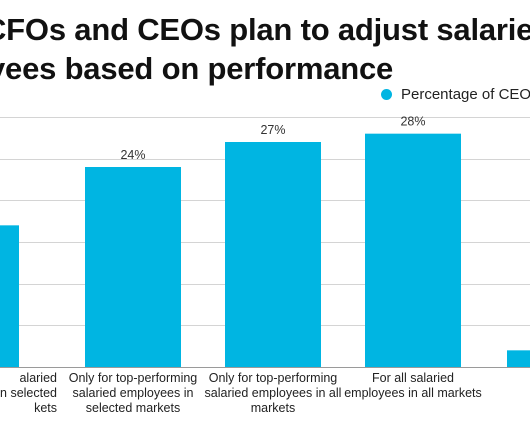 The width and height of the screenshot is (530, 442). Describe the element at coordinates (197, 68) in the screenshot. I see `chart-title-line-2: yees based on performance` at that location.